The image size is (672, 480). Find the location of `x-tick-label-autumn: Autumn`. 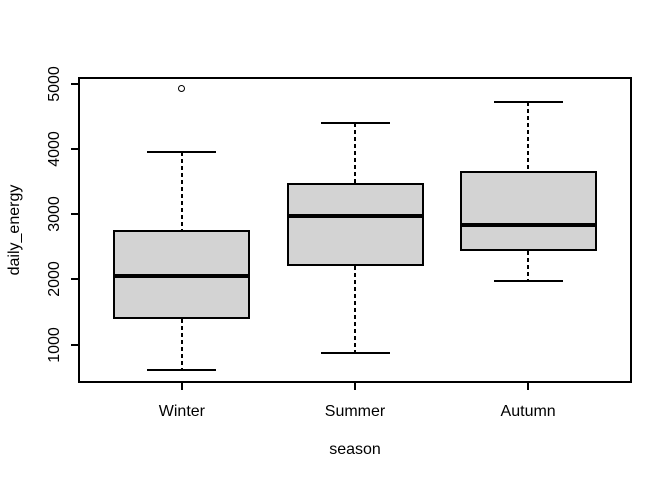

x-tick-label-autumn: Autumn is located at coordinates (528, 411).